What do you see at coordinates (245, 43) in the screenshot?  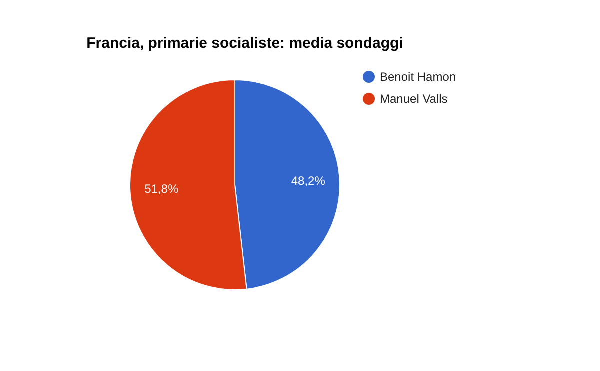 I see `chart-title: Francia, primarie socialiste: media sondaggi` at bounding box center [245, 43].